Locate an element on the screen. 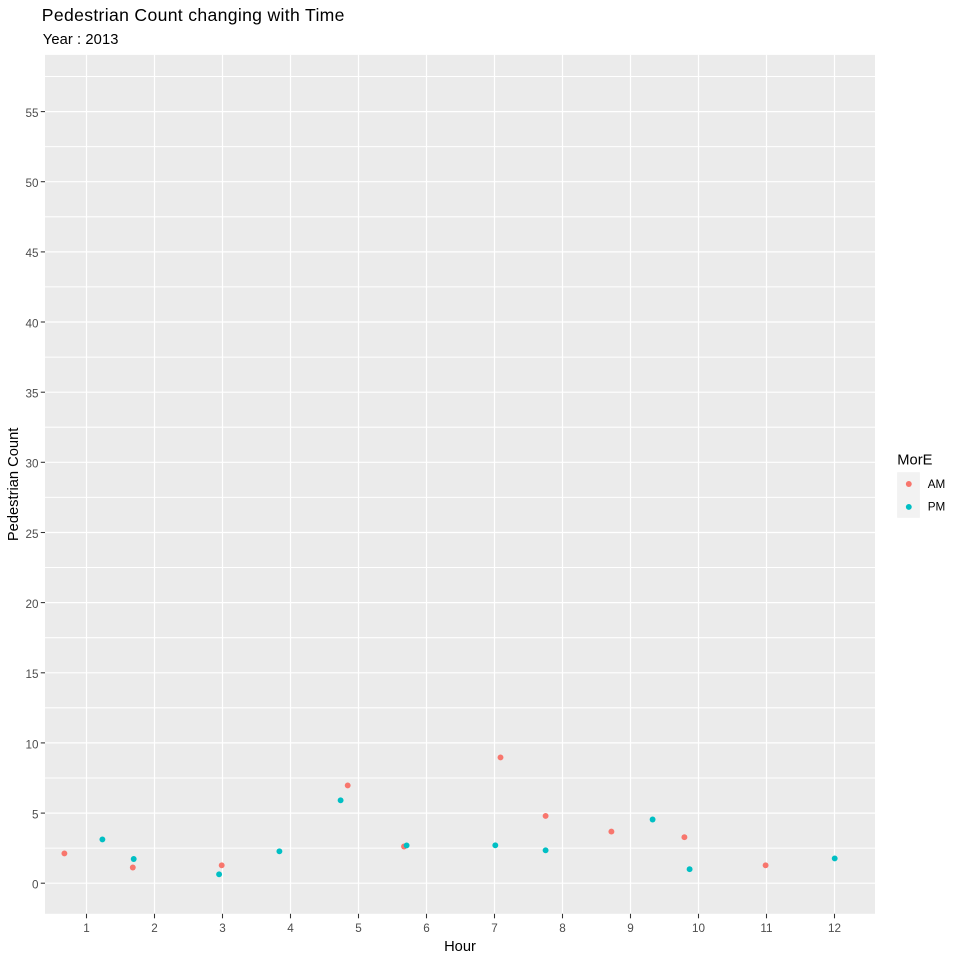  svg-text: 8 is located at coordinates (562, 928).